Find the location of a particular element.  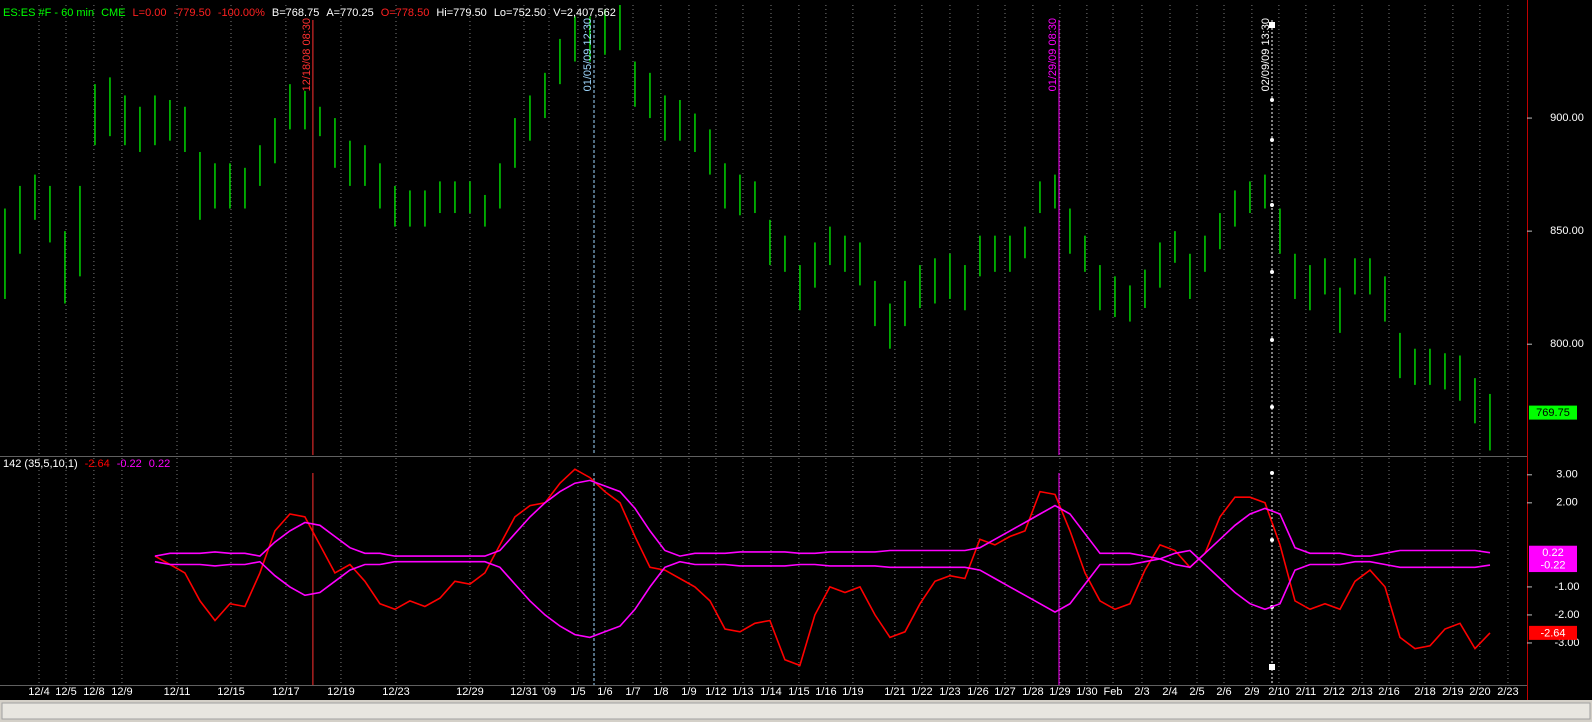

header-item: Lo=752.50 is located at coordinates (520, 13).